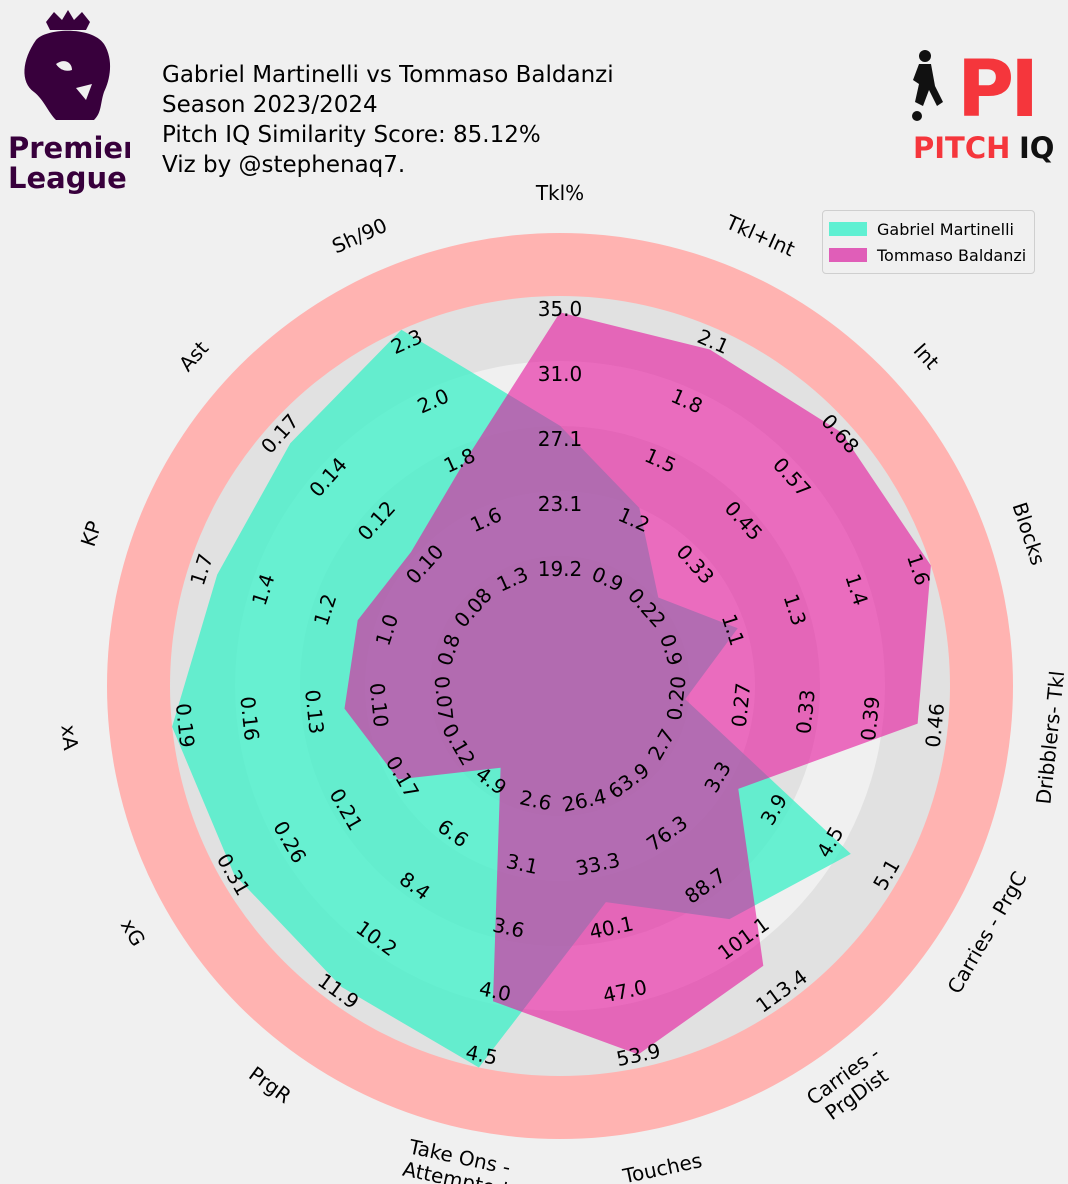 The height and width of the screenshot is (1184, 1068). What do you see at coordinates (67, 177) in the screenshot?
I see `premier-league-wordmark-bottom: League` at bounding box center [67, 177].